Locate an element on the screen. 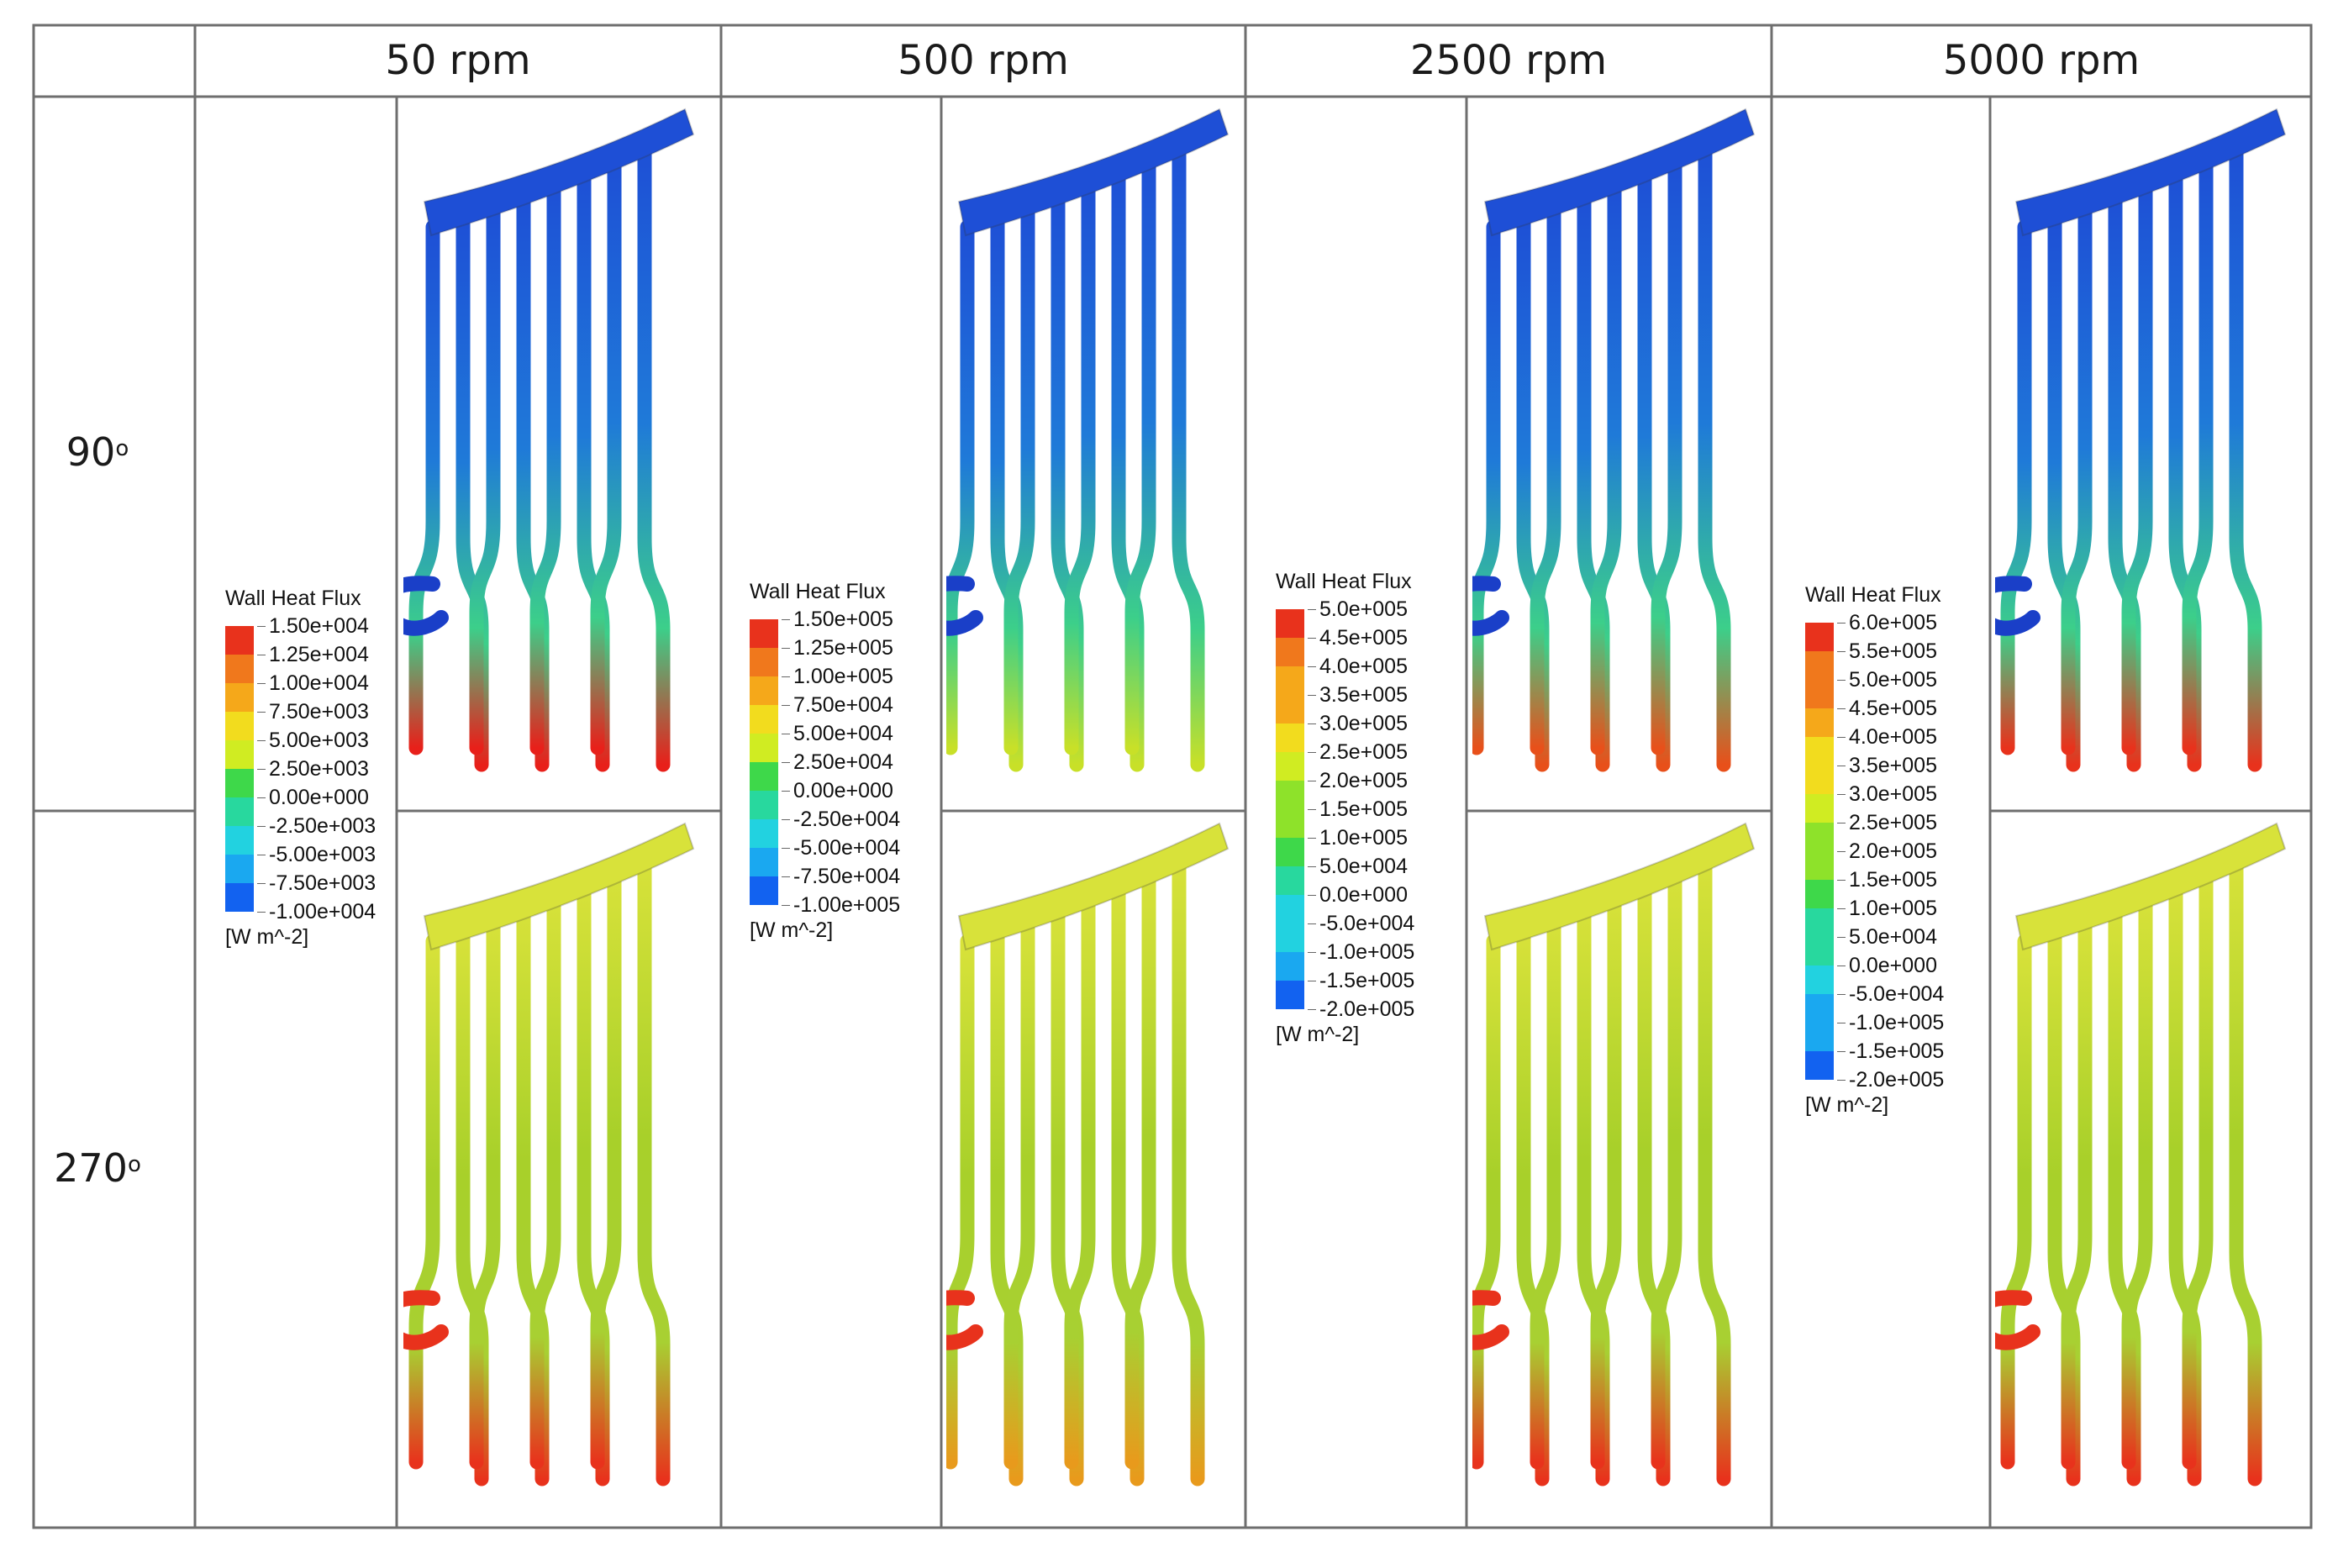 This screenshot has height=1568, width=2338. render-50rpm-270deg is located at coordinates (549, 1154).